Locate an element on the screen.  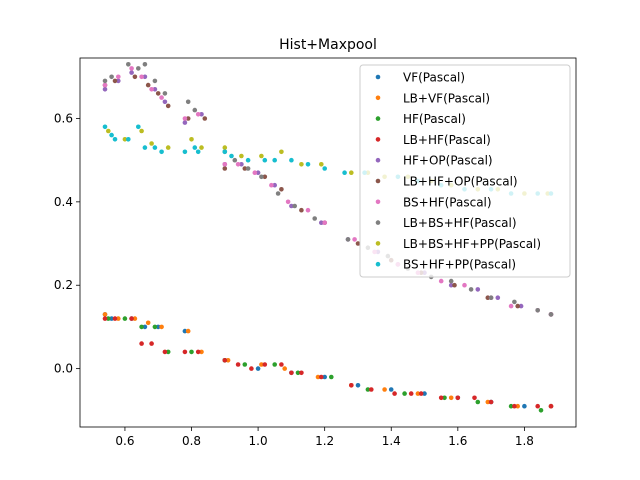
x-tick-label: 0.6 is located at coordinates (124, 441).